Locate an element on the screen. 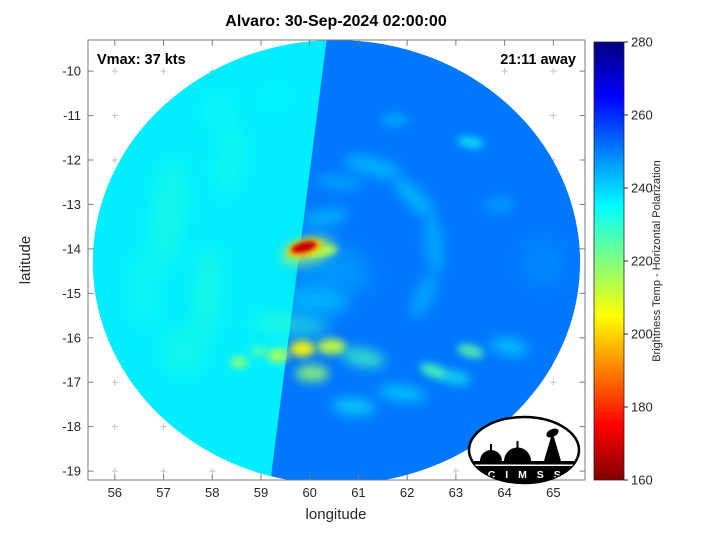  observatory-dome-icon is located at coordinates (491, 455).